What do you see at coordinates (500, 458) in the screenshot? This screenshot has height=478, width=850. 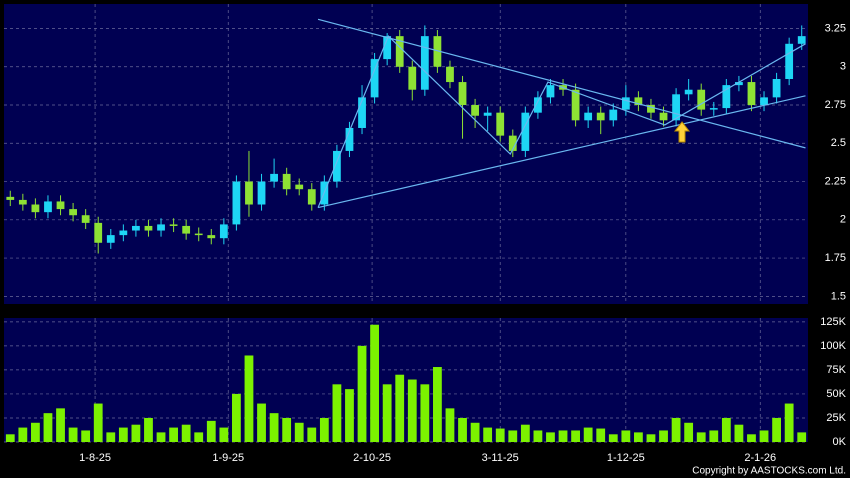 I see `x-tick-label: 3-11-25` at bounding box center [500, 458].